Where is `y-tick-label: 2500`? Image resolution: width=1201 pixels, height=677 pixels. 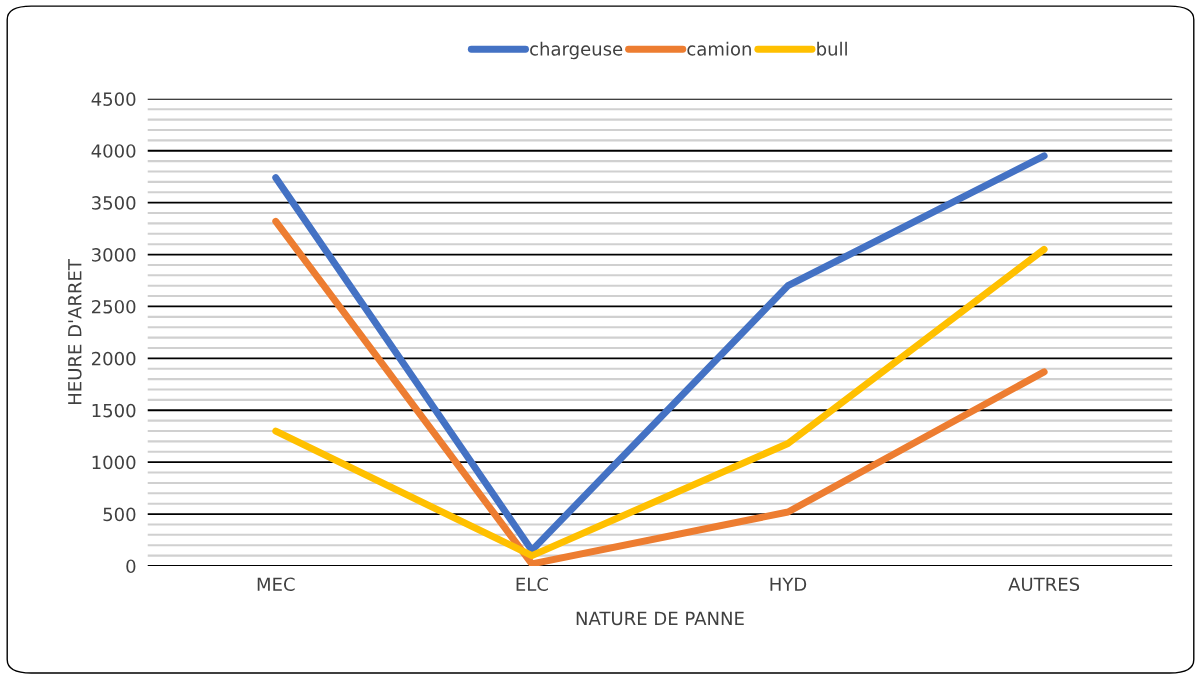 y-tick-label: 2500 is located at coordinates (113, 306).